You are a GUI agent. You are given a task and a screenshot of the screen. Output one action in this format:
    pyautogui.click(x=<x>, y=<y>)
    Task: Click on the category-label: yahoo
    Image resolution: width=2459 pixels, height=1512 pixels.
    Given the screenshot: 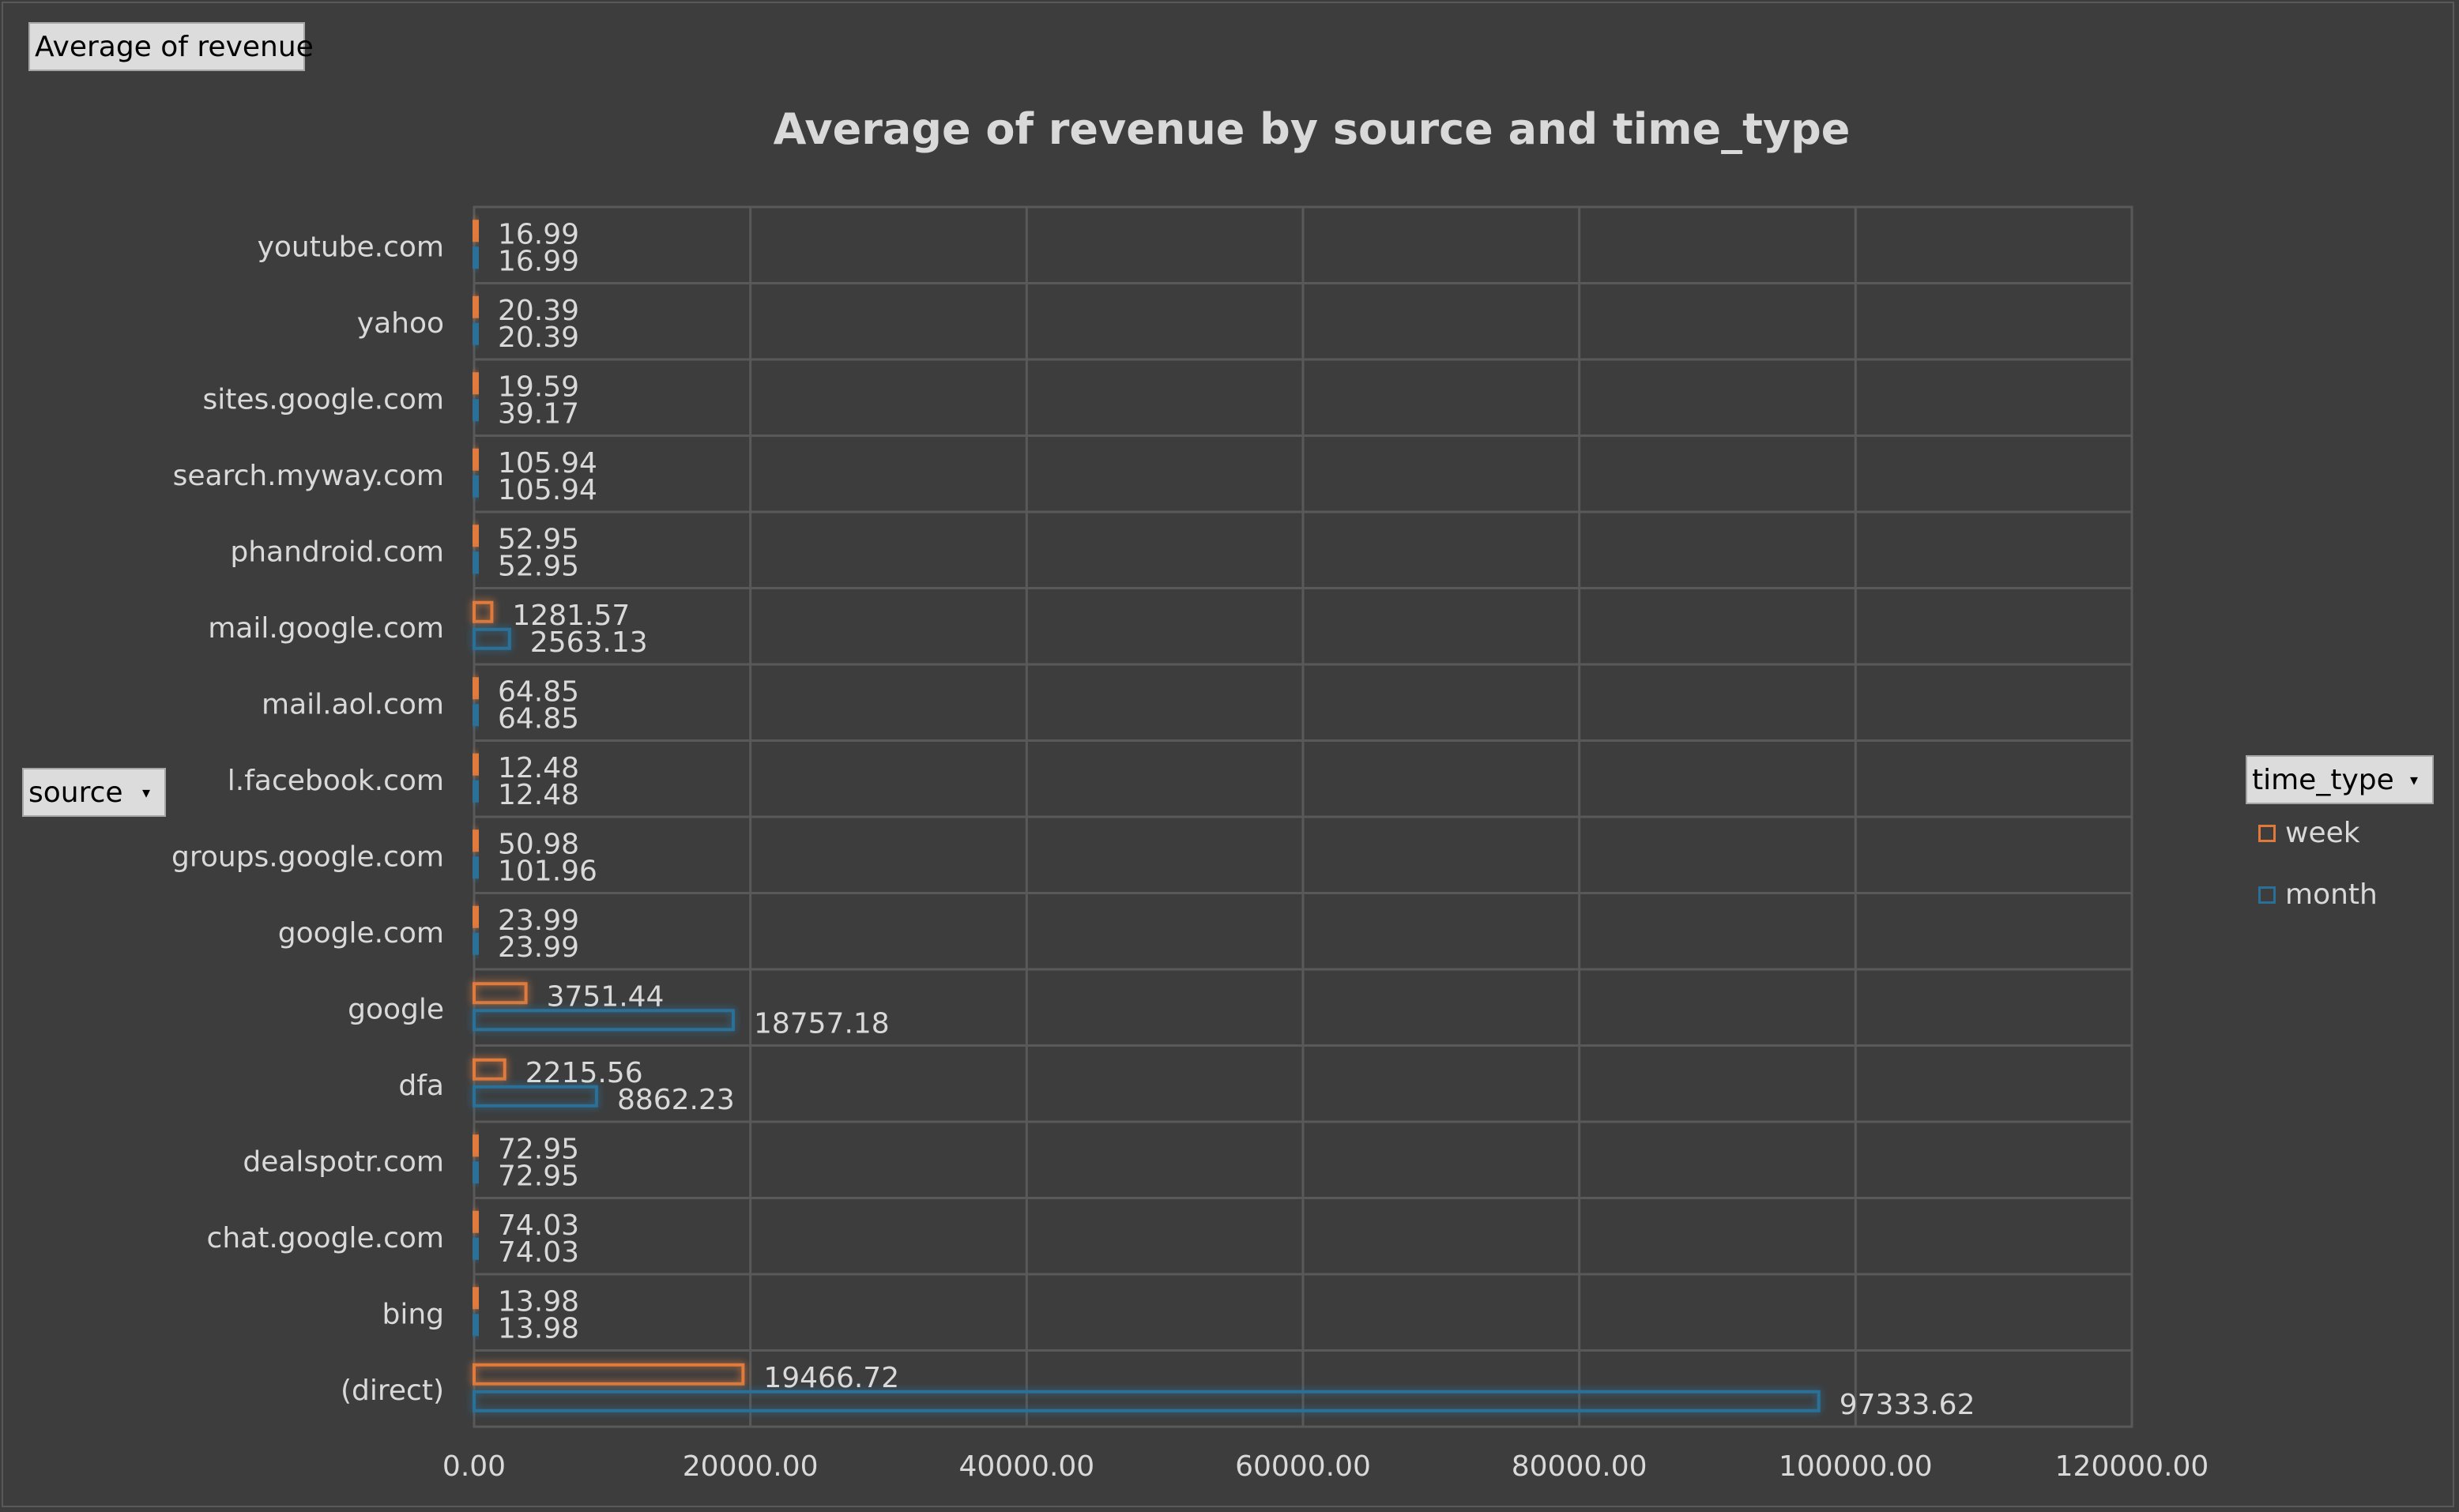 What is the action you would take?
    pyautogui.click(x=401, y=323)
    